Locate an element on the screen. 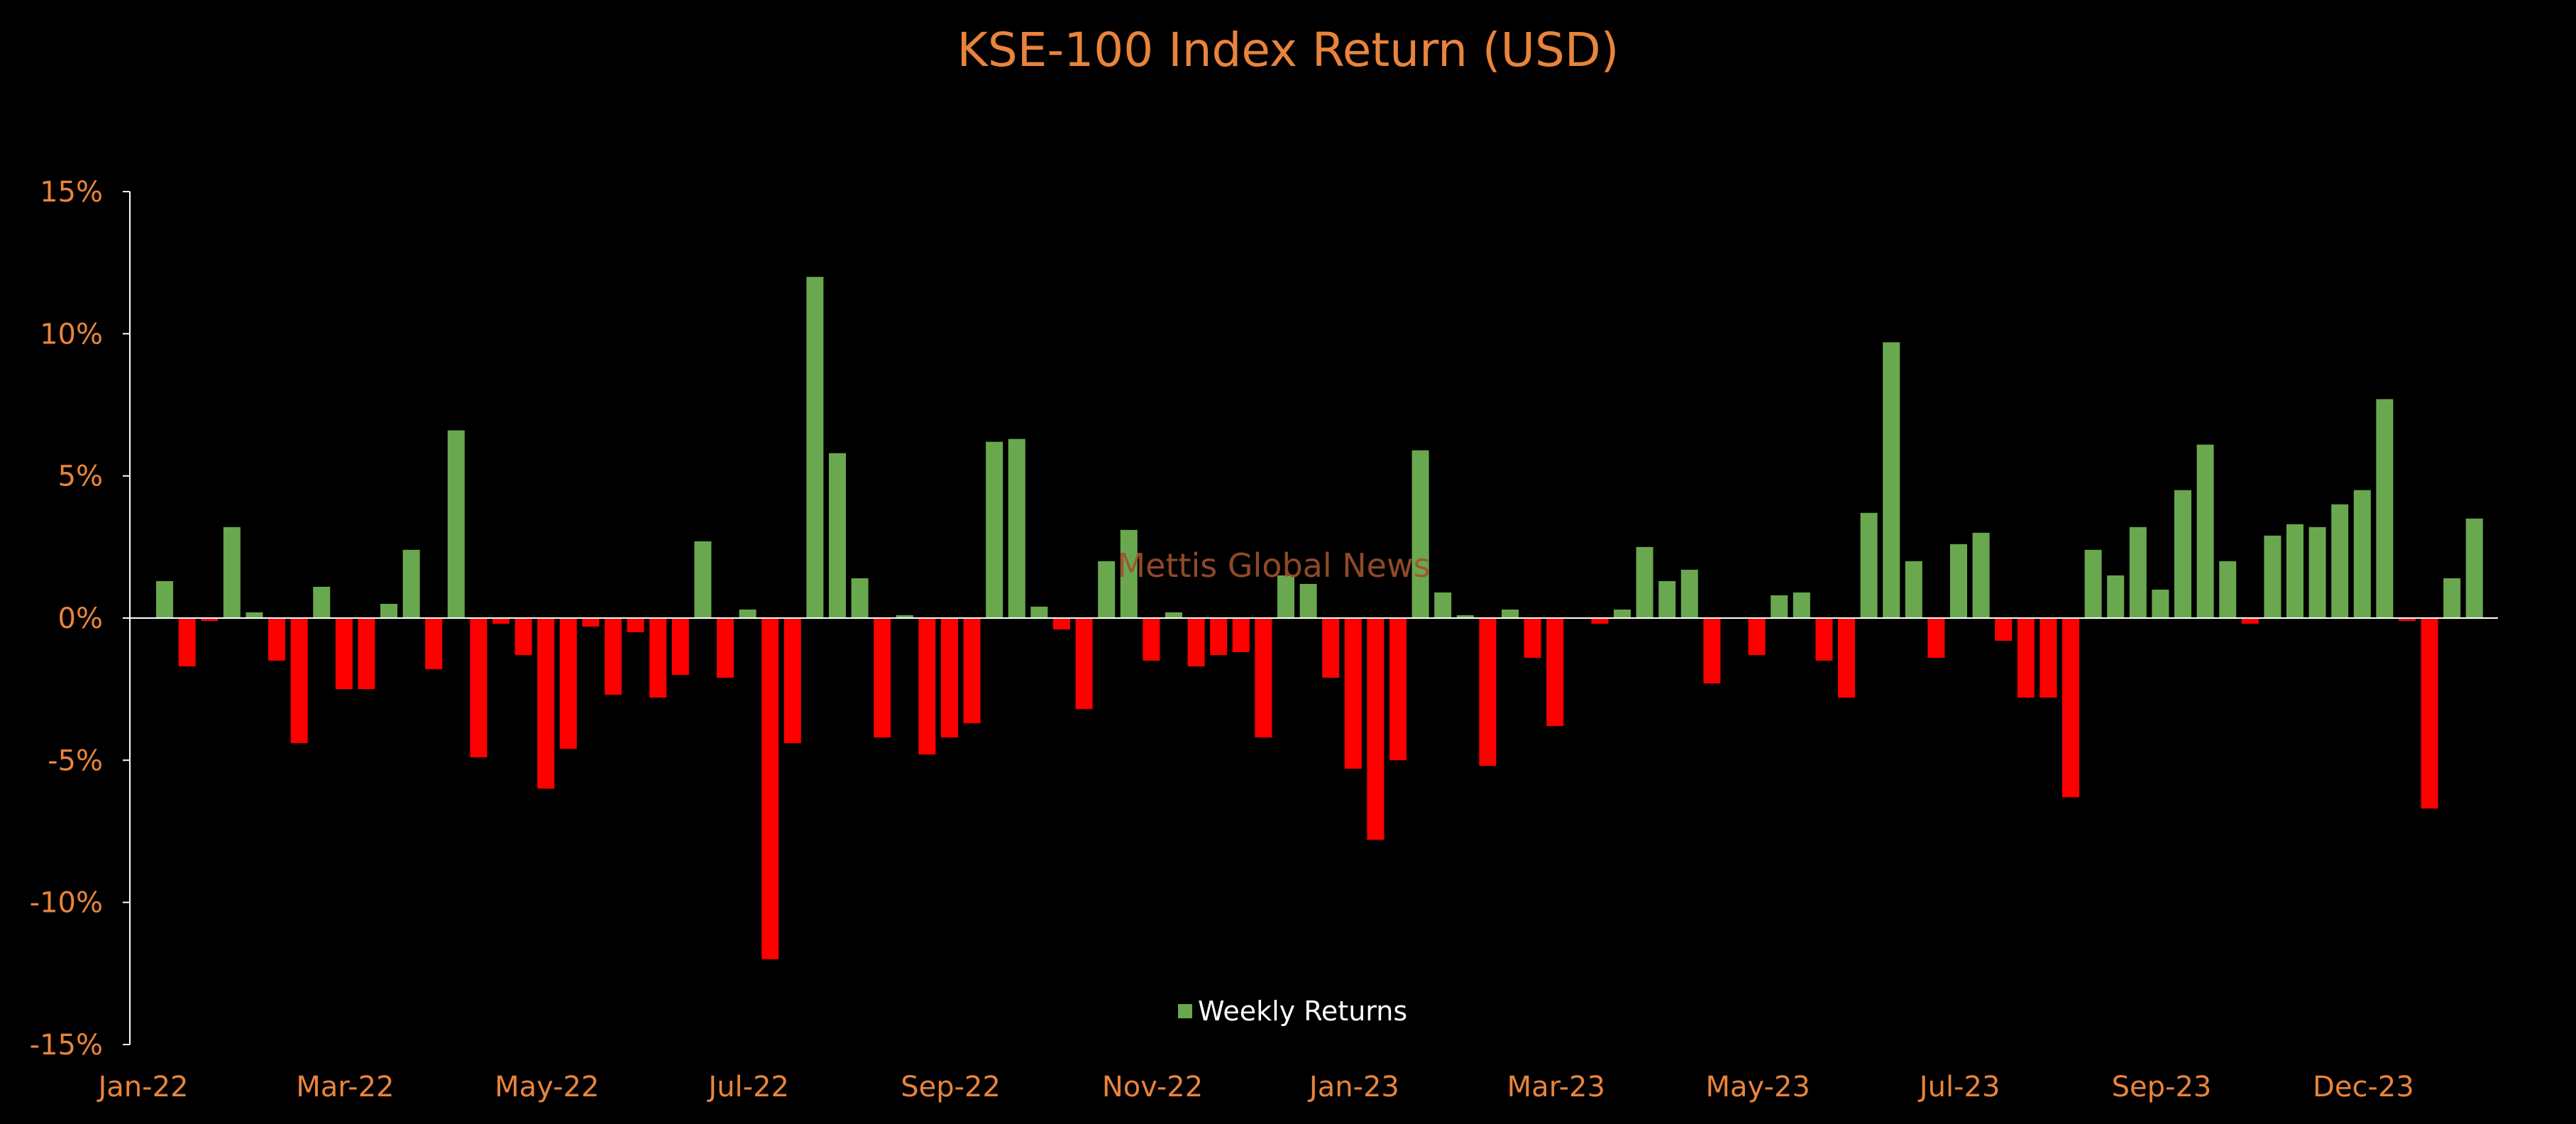 The height and width of the screenshot is (1124, 2576). x-tick-label: May-23 is located at coordinates (1758, 1087).